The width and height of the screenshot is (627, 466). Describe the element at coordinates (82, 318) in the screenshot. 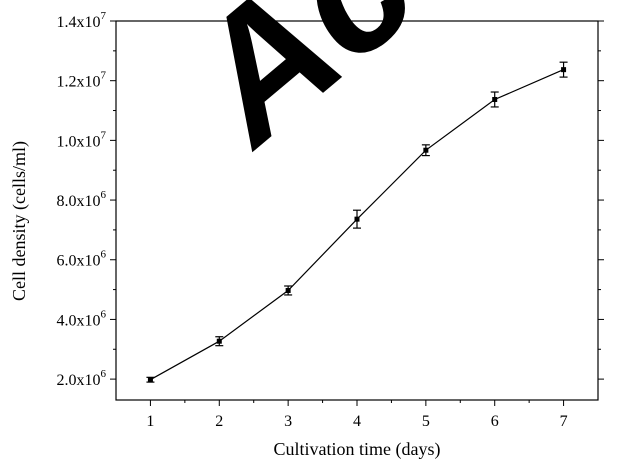

I see `y-tick-label: 4.0x10⁶` at that location.